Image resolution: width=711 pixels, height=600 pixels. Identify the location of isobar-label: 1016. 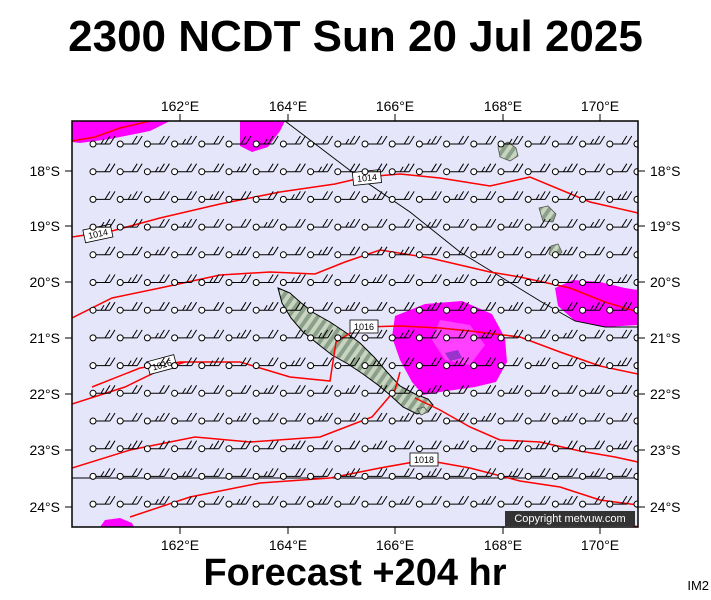
(364, 326).